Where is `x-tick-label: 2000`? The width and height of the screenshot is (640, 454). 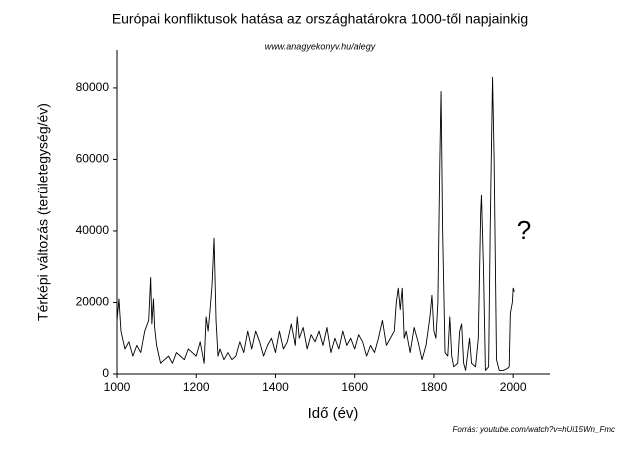 x-tick-label: 2000 is located at coordinates (513, 387).